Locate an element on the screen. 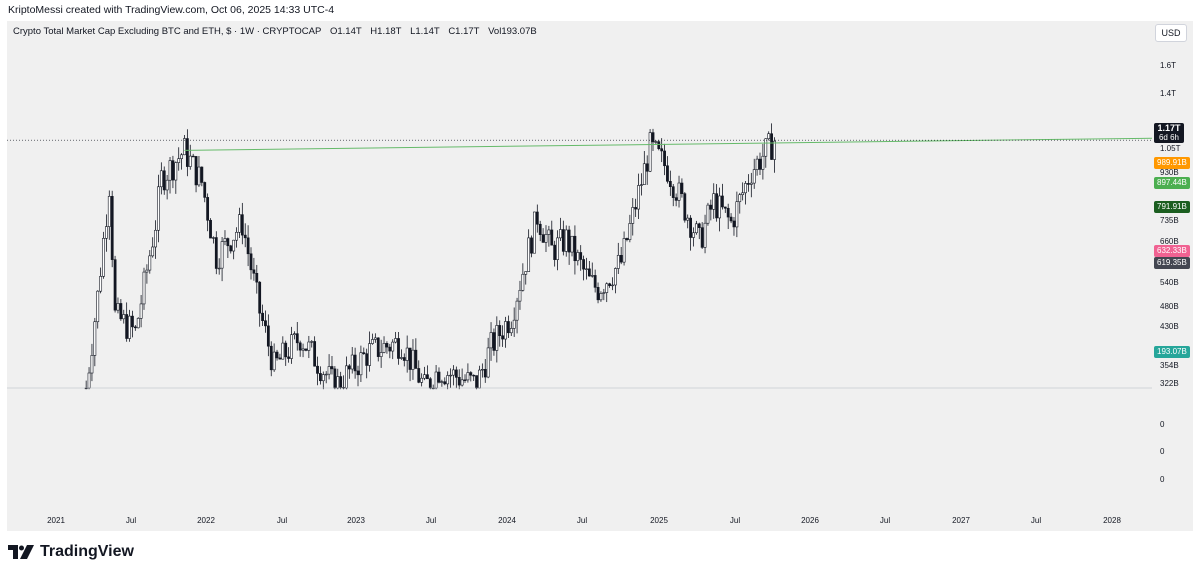 The width and height of the screenshot is (1200, 573). bar-countdown: 6d 6h is located at coordinates (1169, 137).